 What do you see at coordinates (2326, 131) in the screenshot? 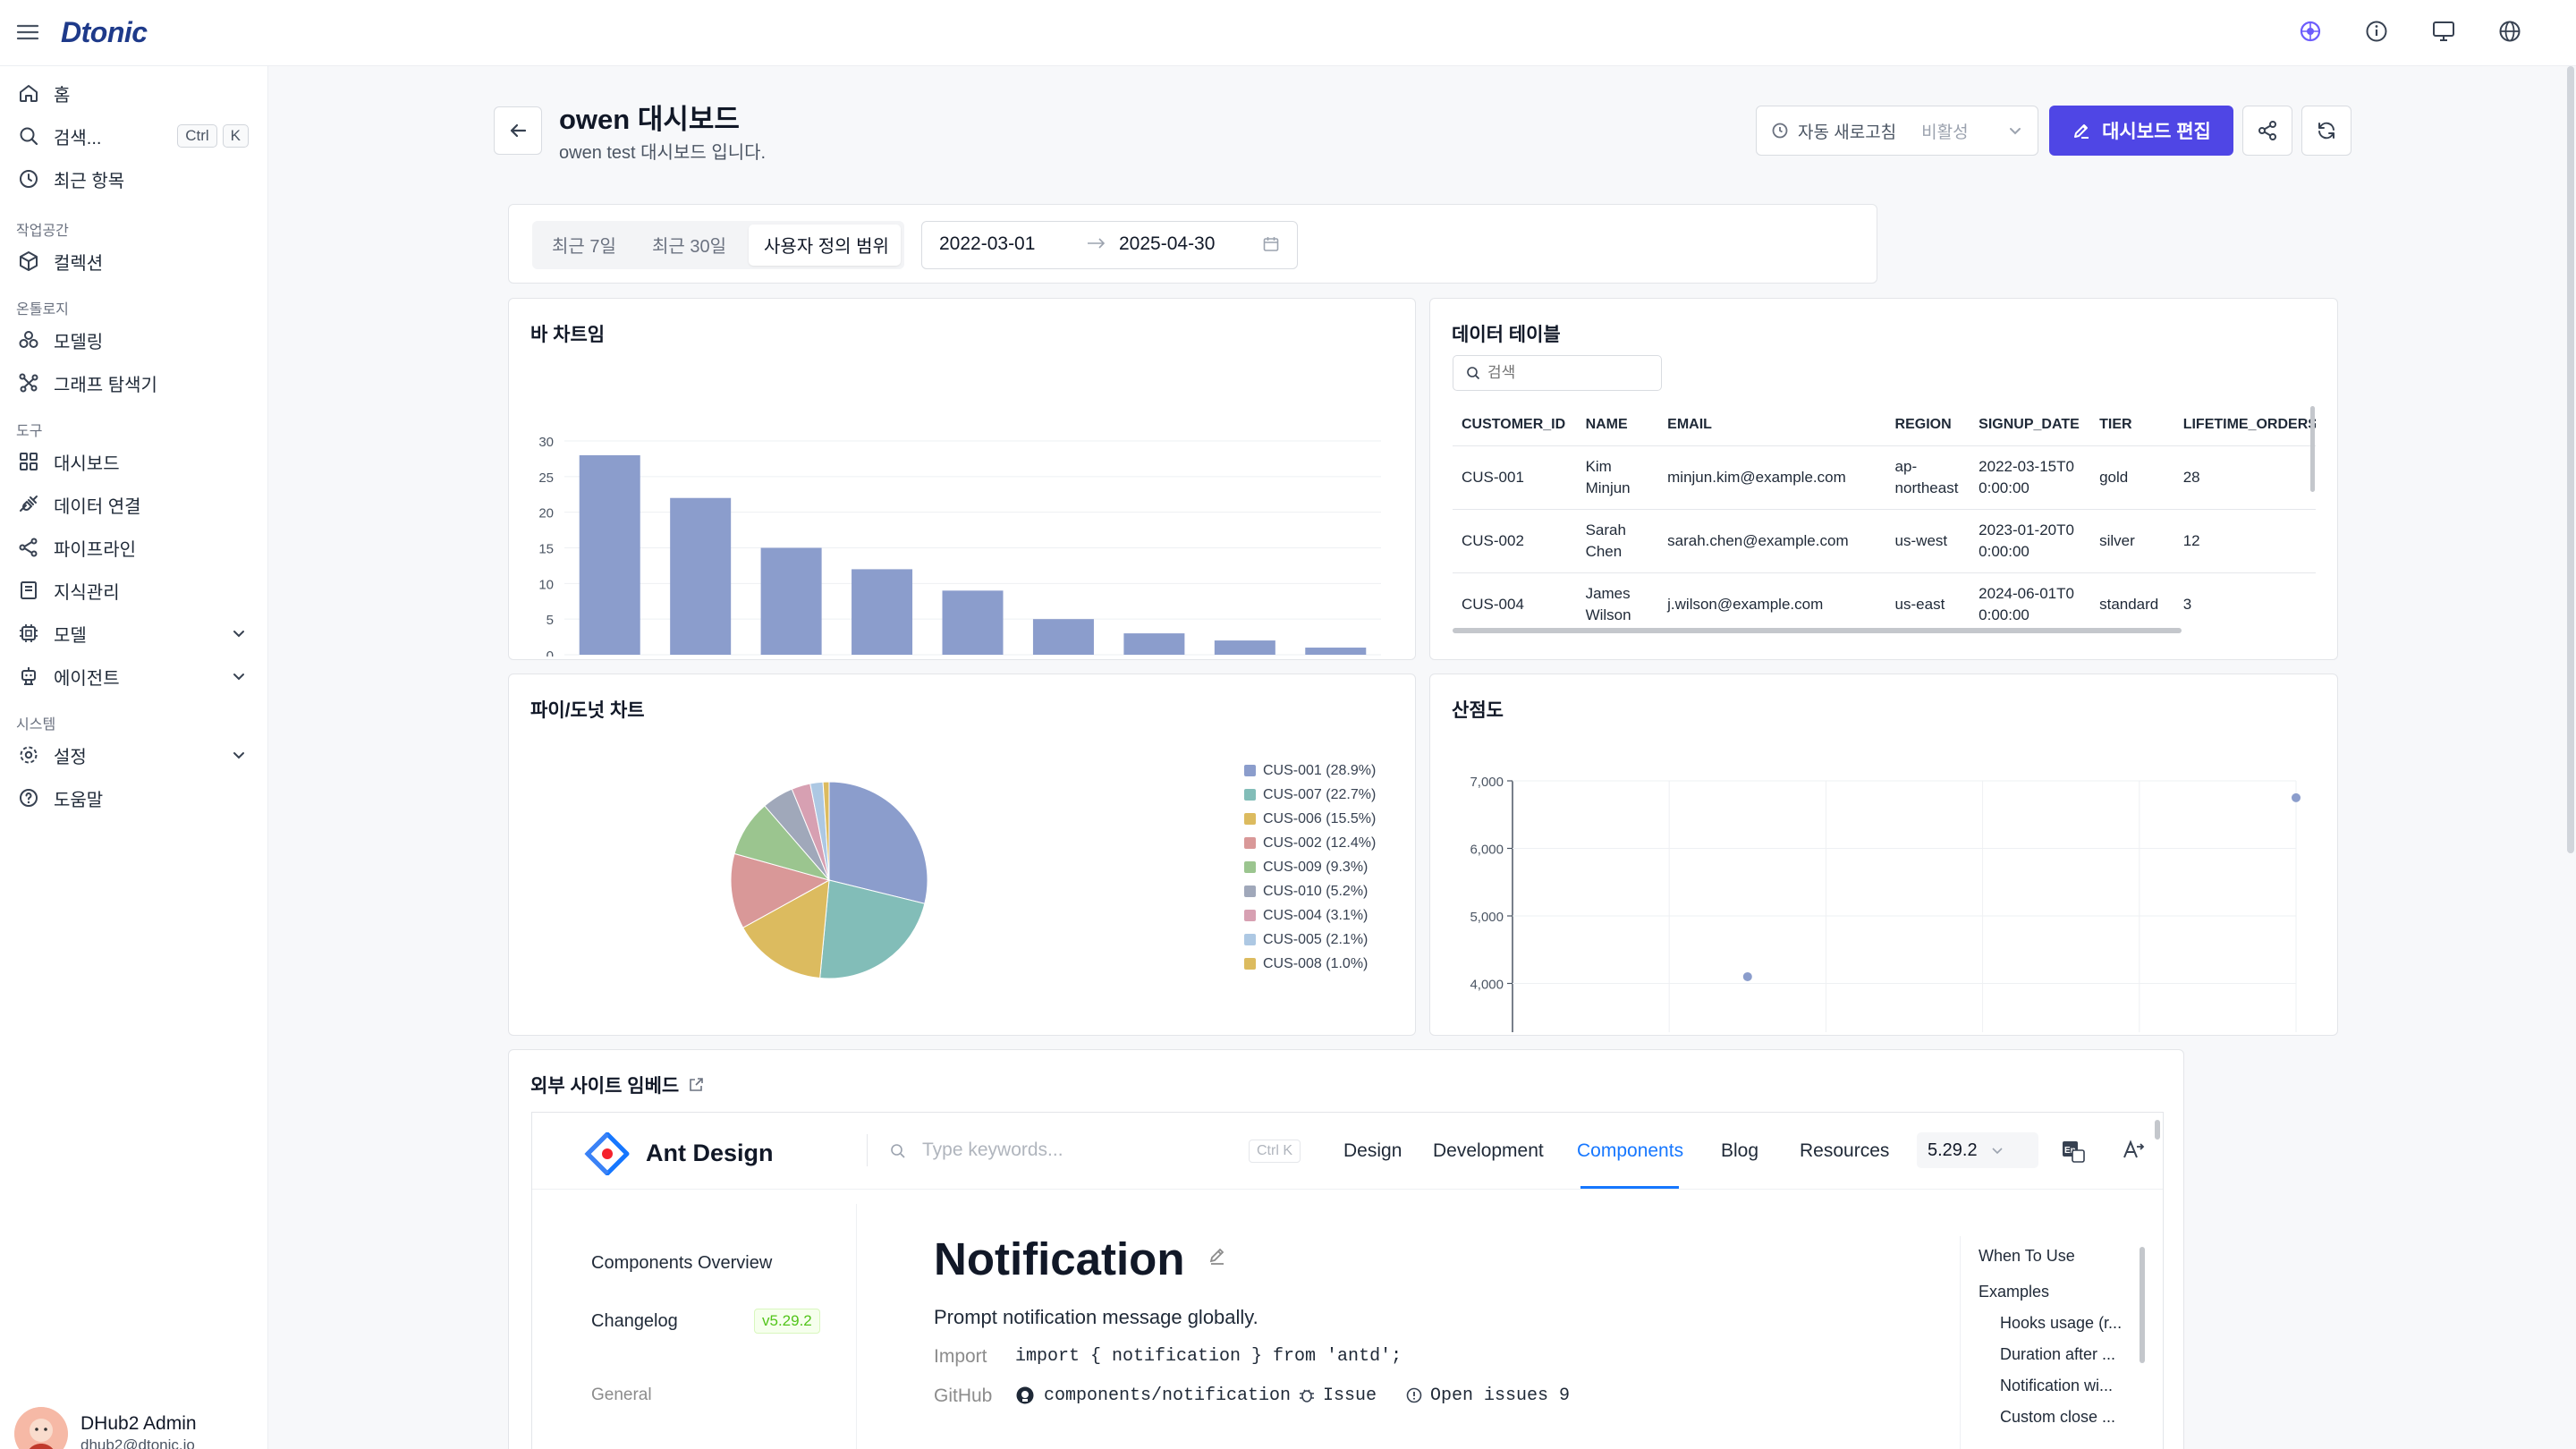
I see `refresh-button` at bounding box center [2326, 131].